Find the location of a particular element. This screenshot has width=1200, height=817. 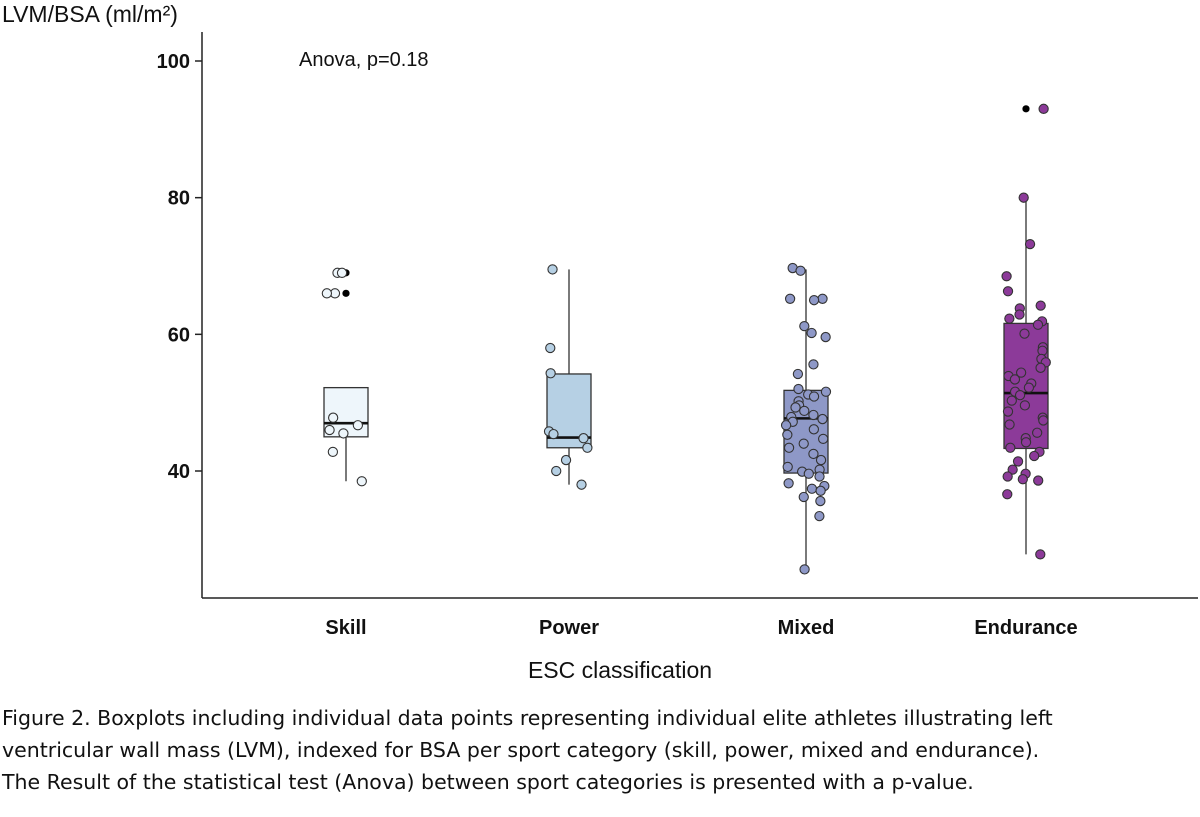

y-tick-label: 100 is located at coordinates (173, 62).